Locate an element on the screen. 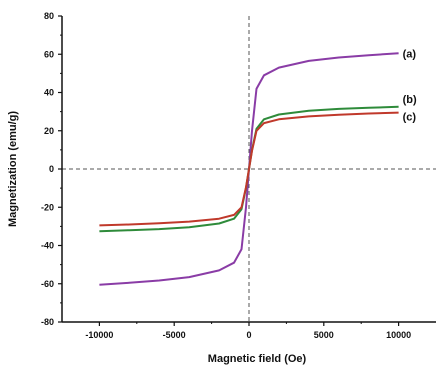 The image size is (438, 374). x-tick-label: 0 is located at coordinates (248, 335).